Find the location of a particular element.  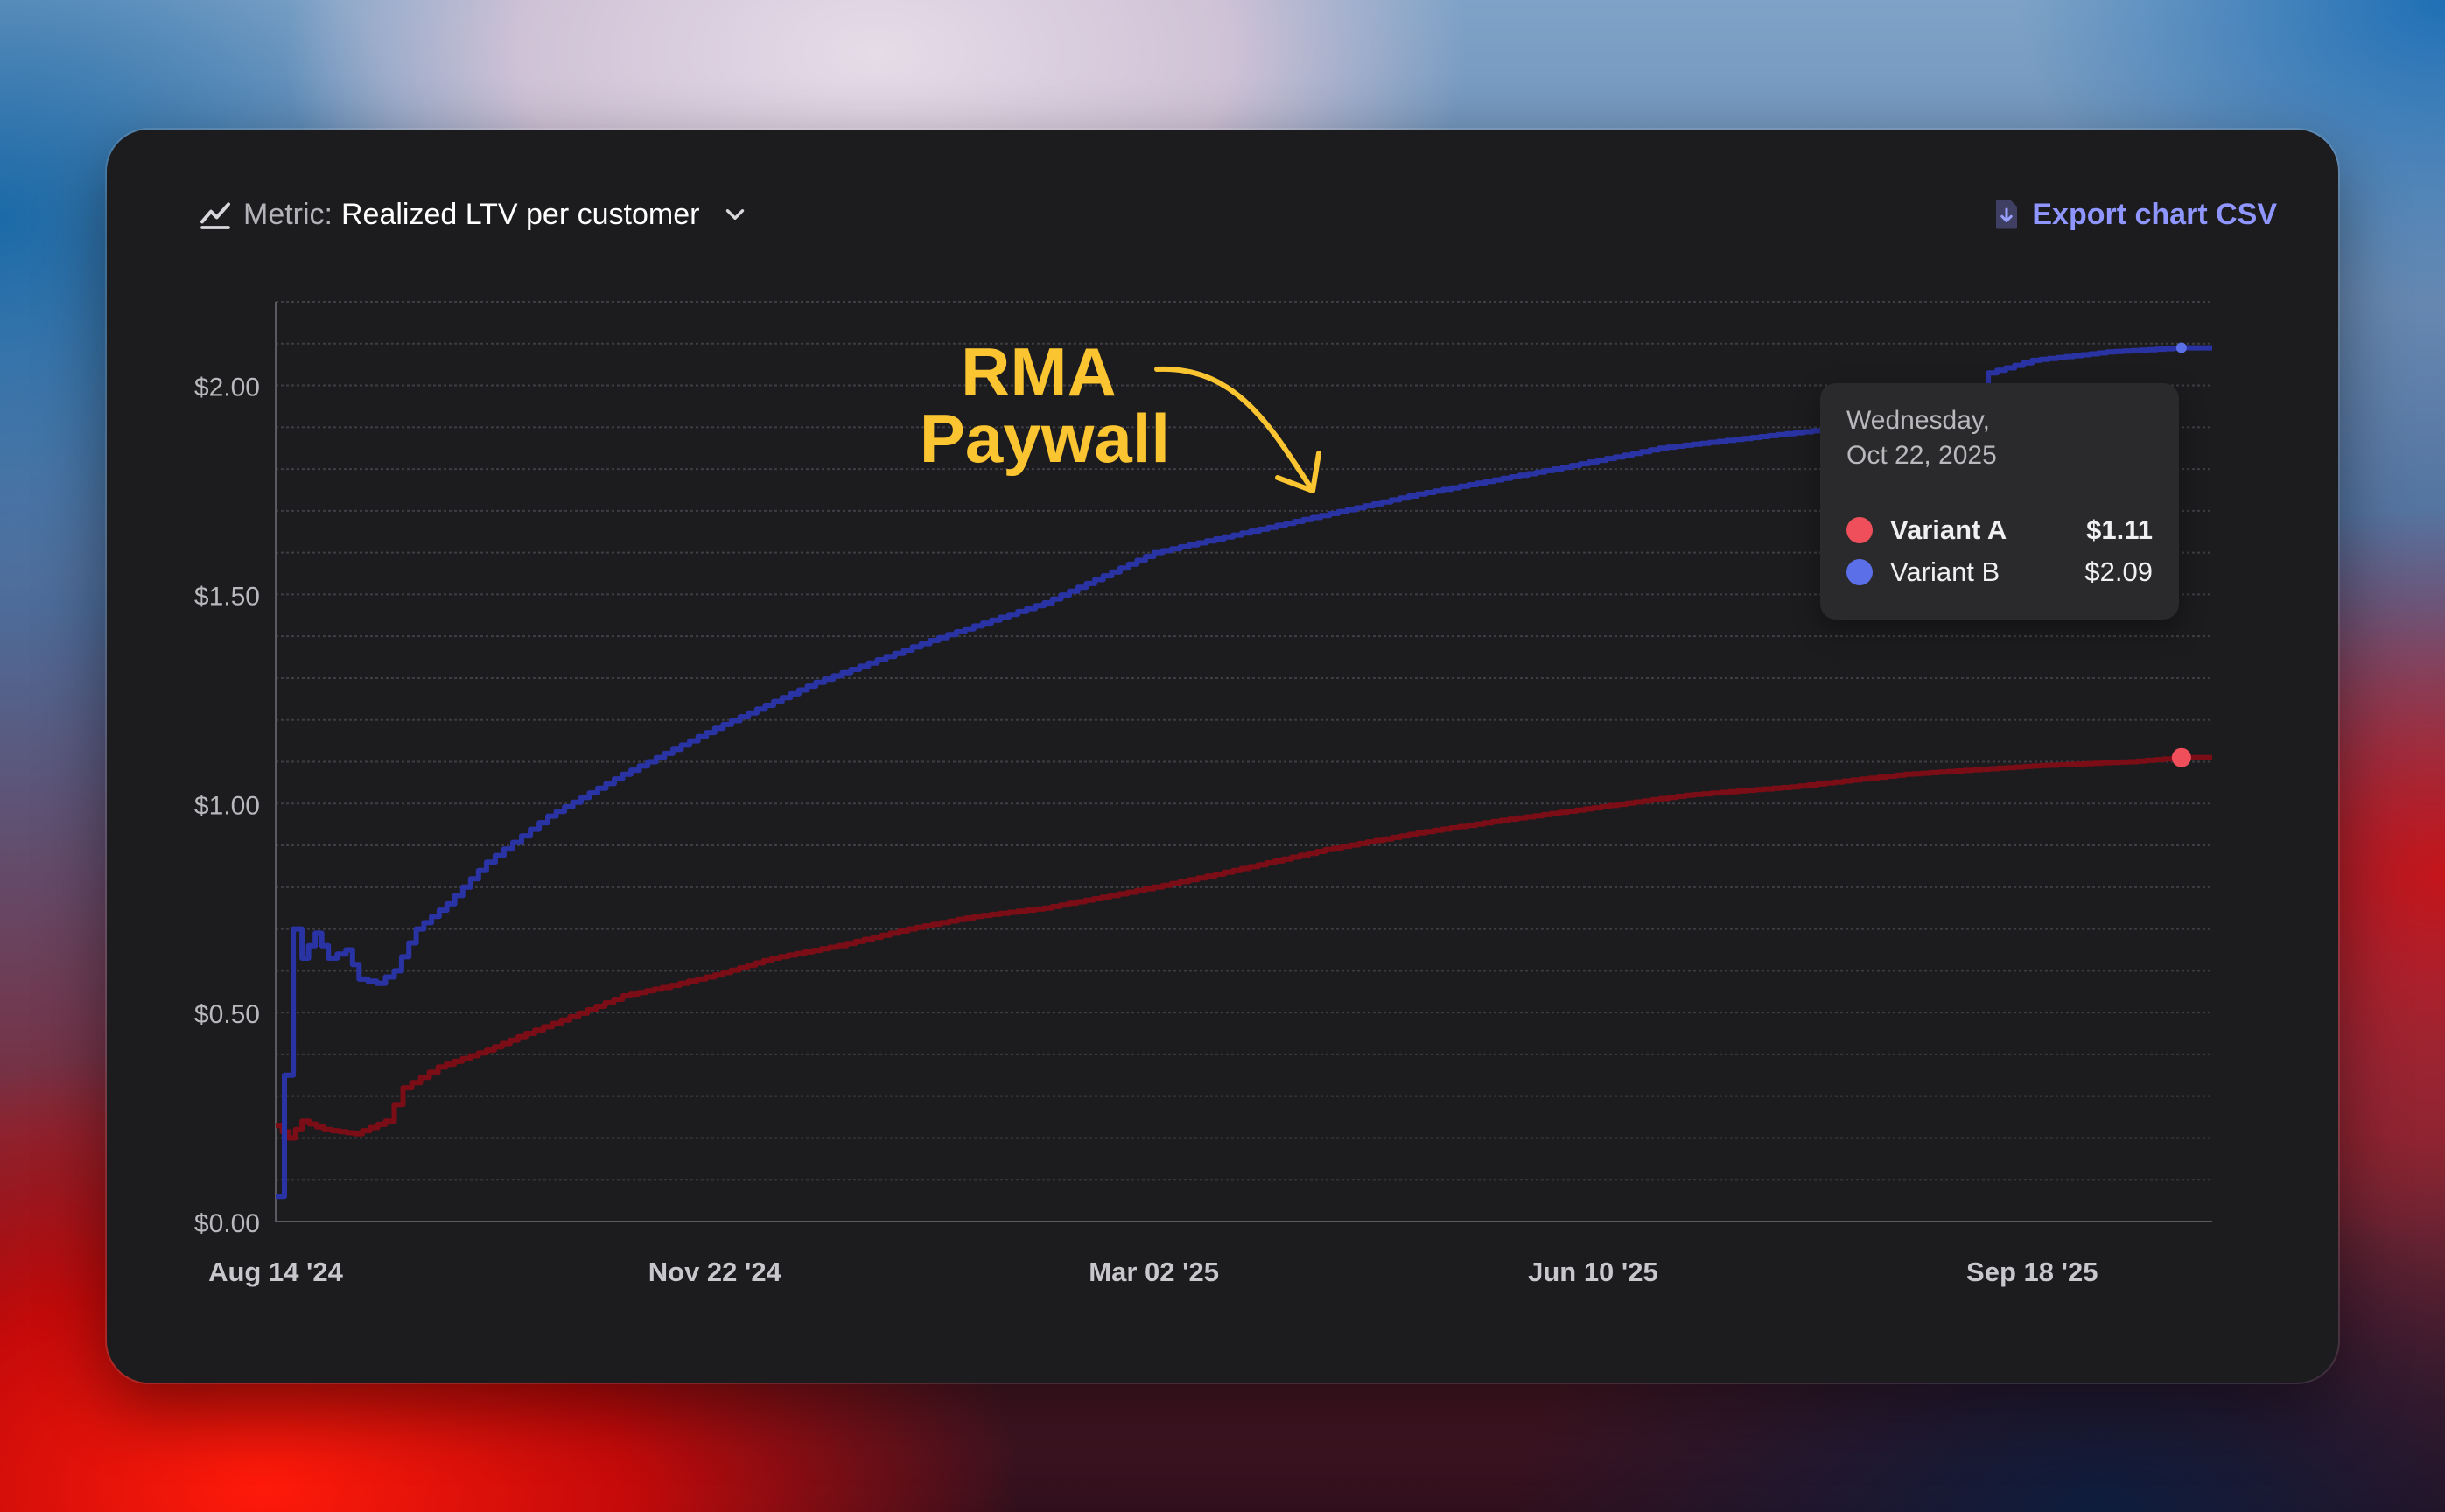

tooltip-day: Wednesday, is located at coordinates (1918, 420).